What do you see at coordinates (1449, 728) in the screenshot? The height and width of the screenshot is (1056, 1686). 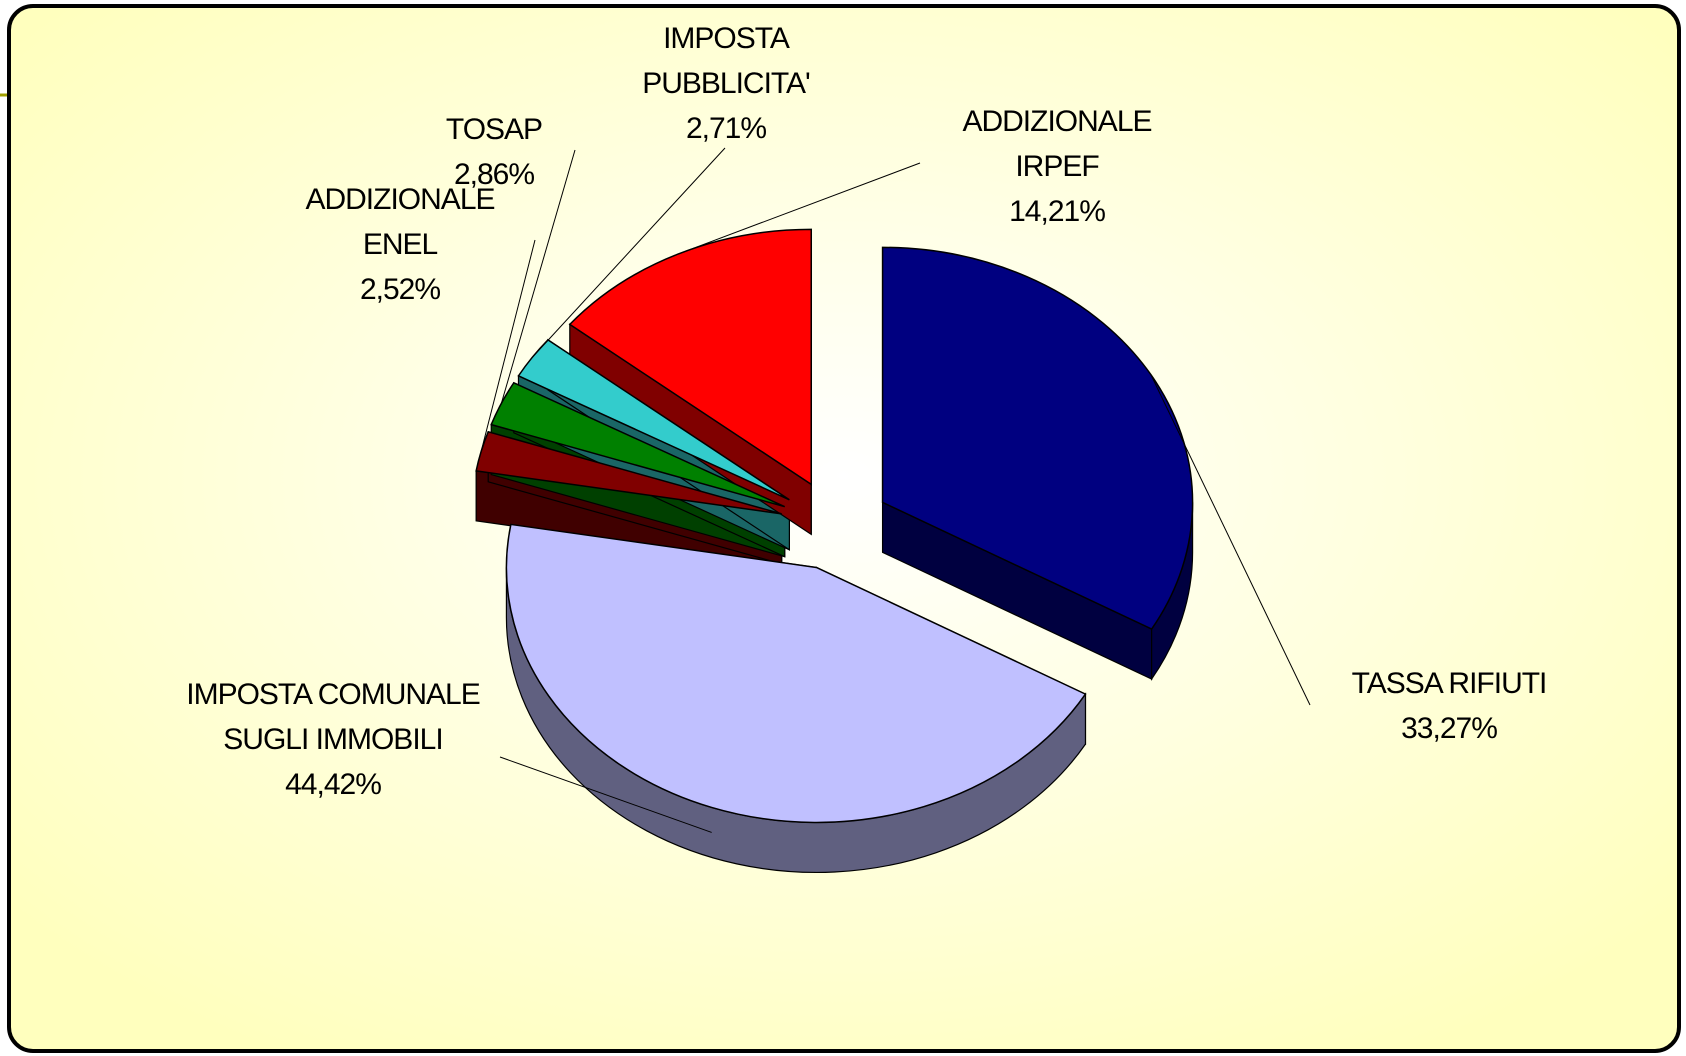 I see `value-label: 33,27%` at bounding box center [1449, 728].